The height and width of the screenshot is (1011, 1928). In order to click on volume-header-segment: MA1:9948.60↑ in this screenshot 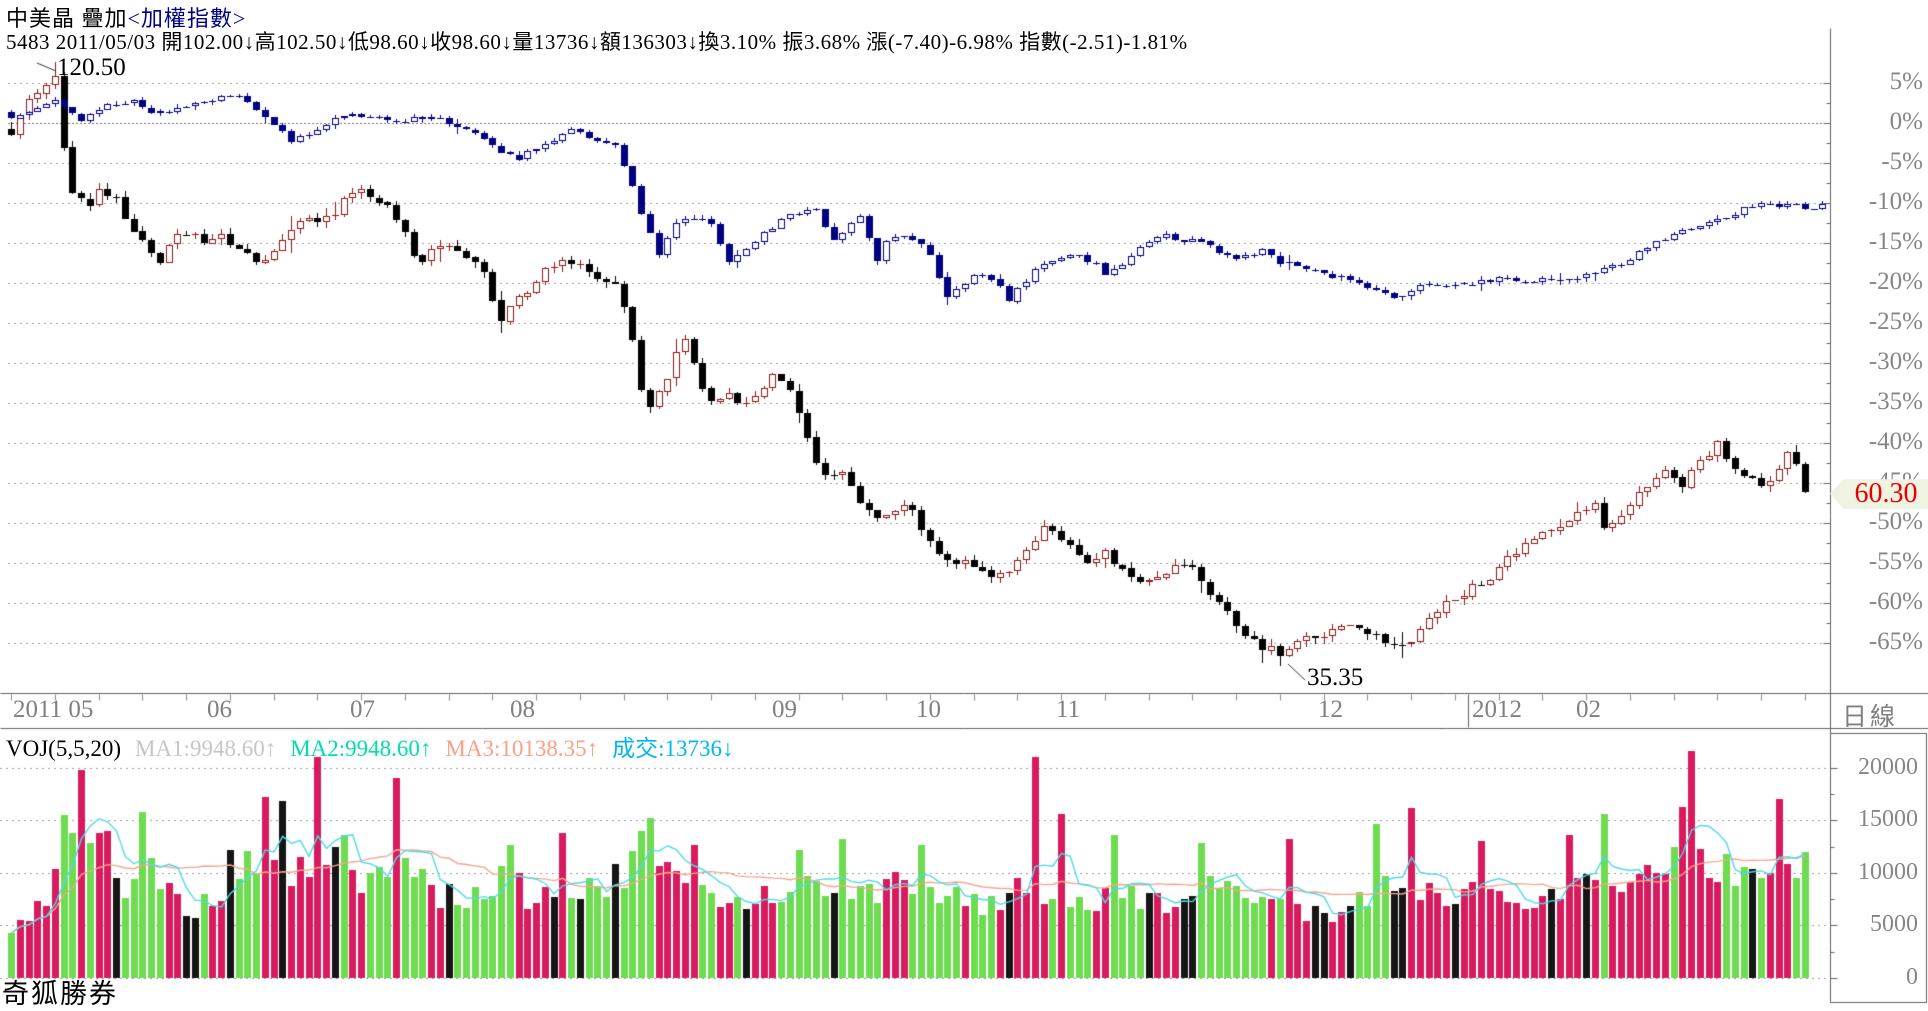, I will do `click(206, 748)`.